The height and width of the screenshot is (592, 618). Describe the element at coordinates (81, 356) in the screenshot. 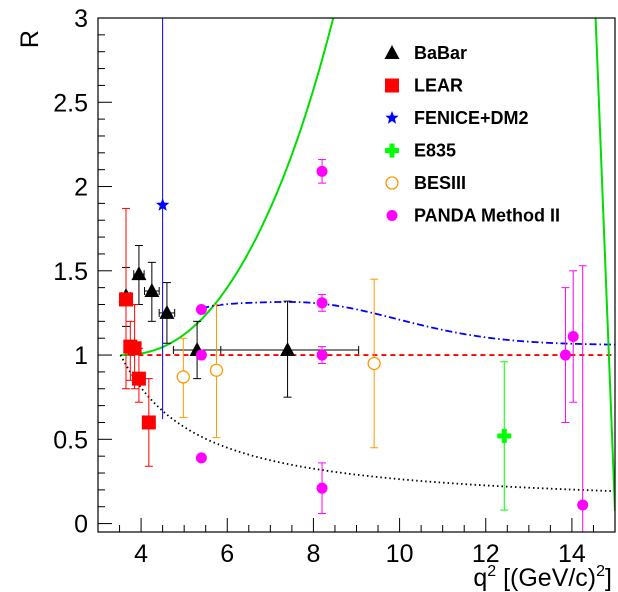

I see `y-tick-label: 1` at that location.